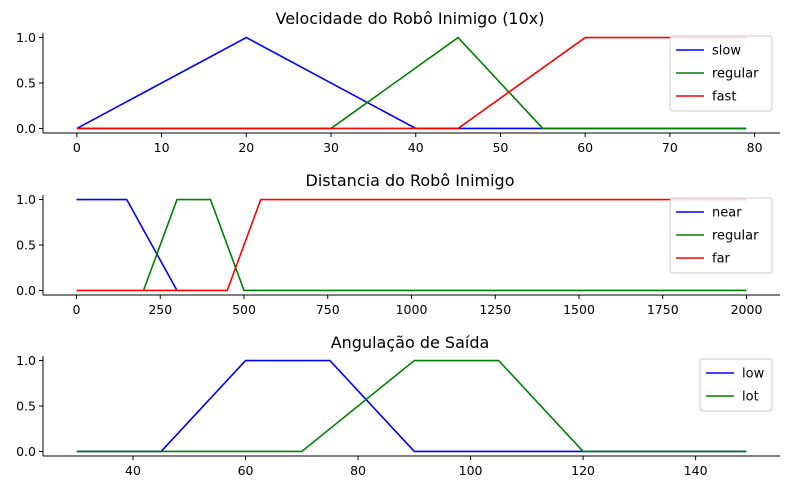  What do you see at coordinates (410, 180) in the screenshot?
I see `chart-title: Distancia do Robô Inimigo` at bounding box center [410, 180].